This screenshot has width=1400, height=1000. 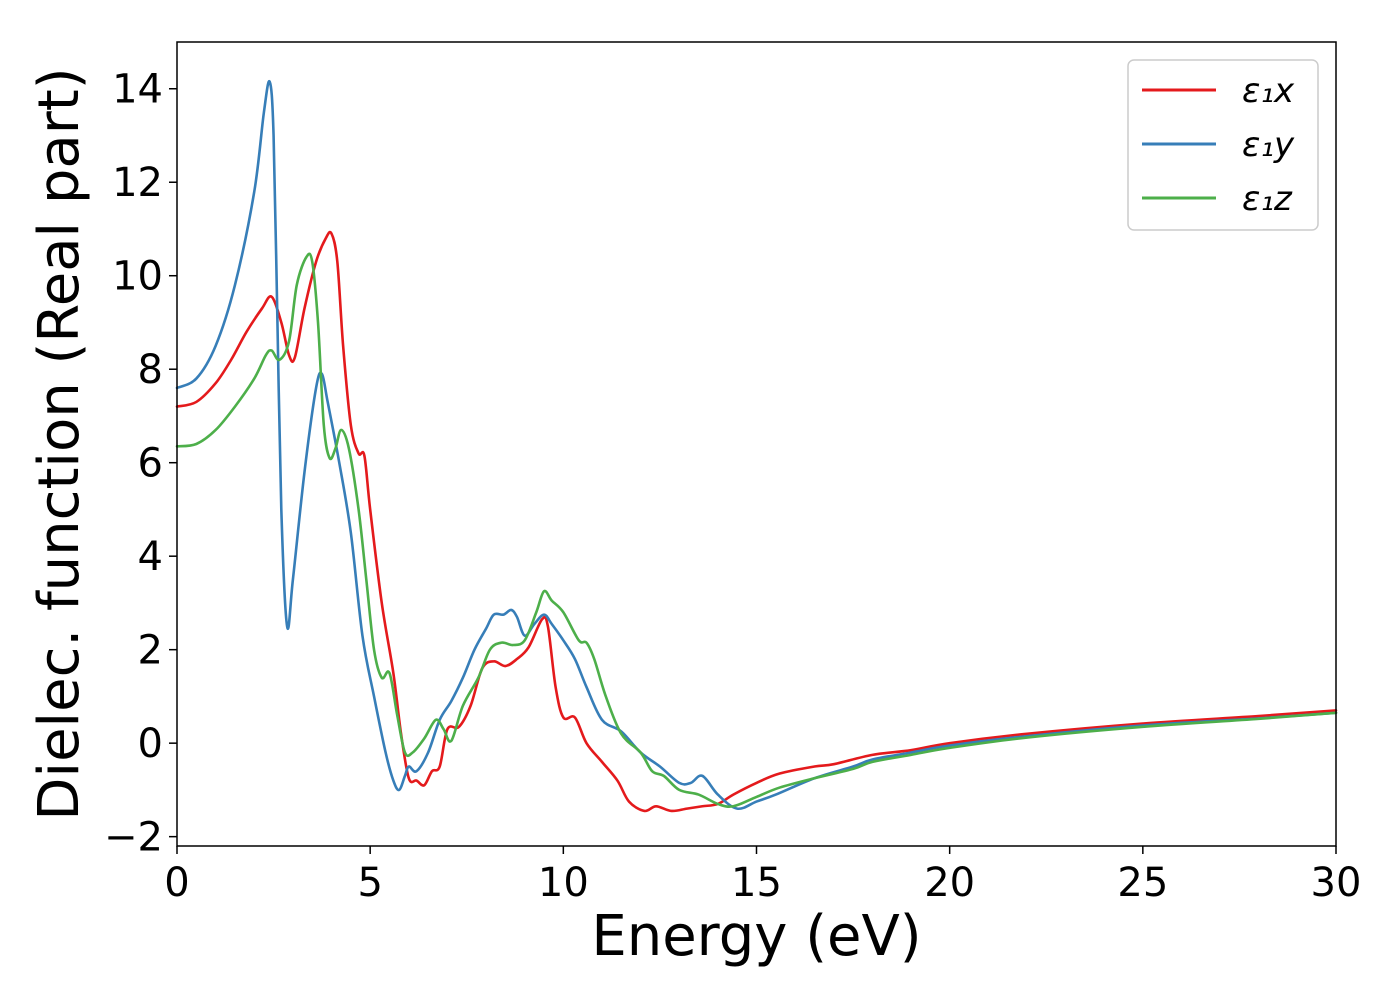 What do you see at coordinates (150, 557) in the screenshot?
I see `y-tick-label: 4` at bounding box center [150, 557].